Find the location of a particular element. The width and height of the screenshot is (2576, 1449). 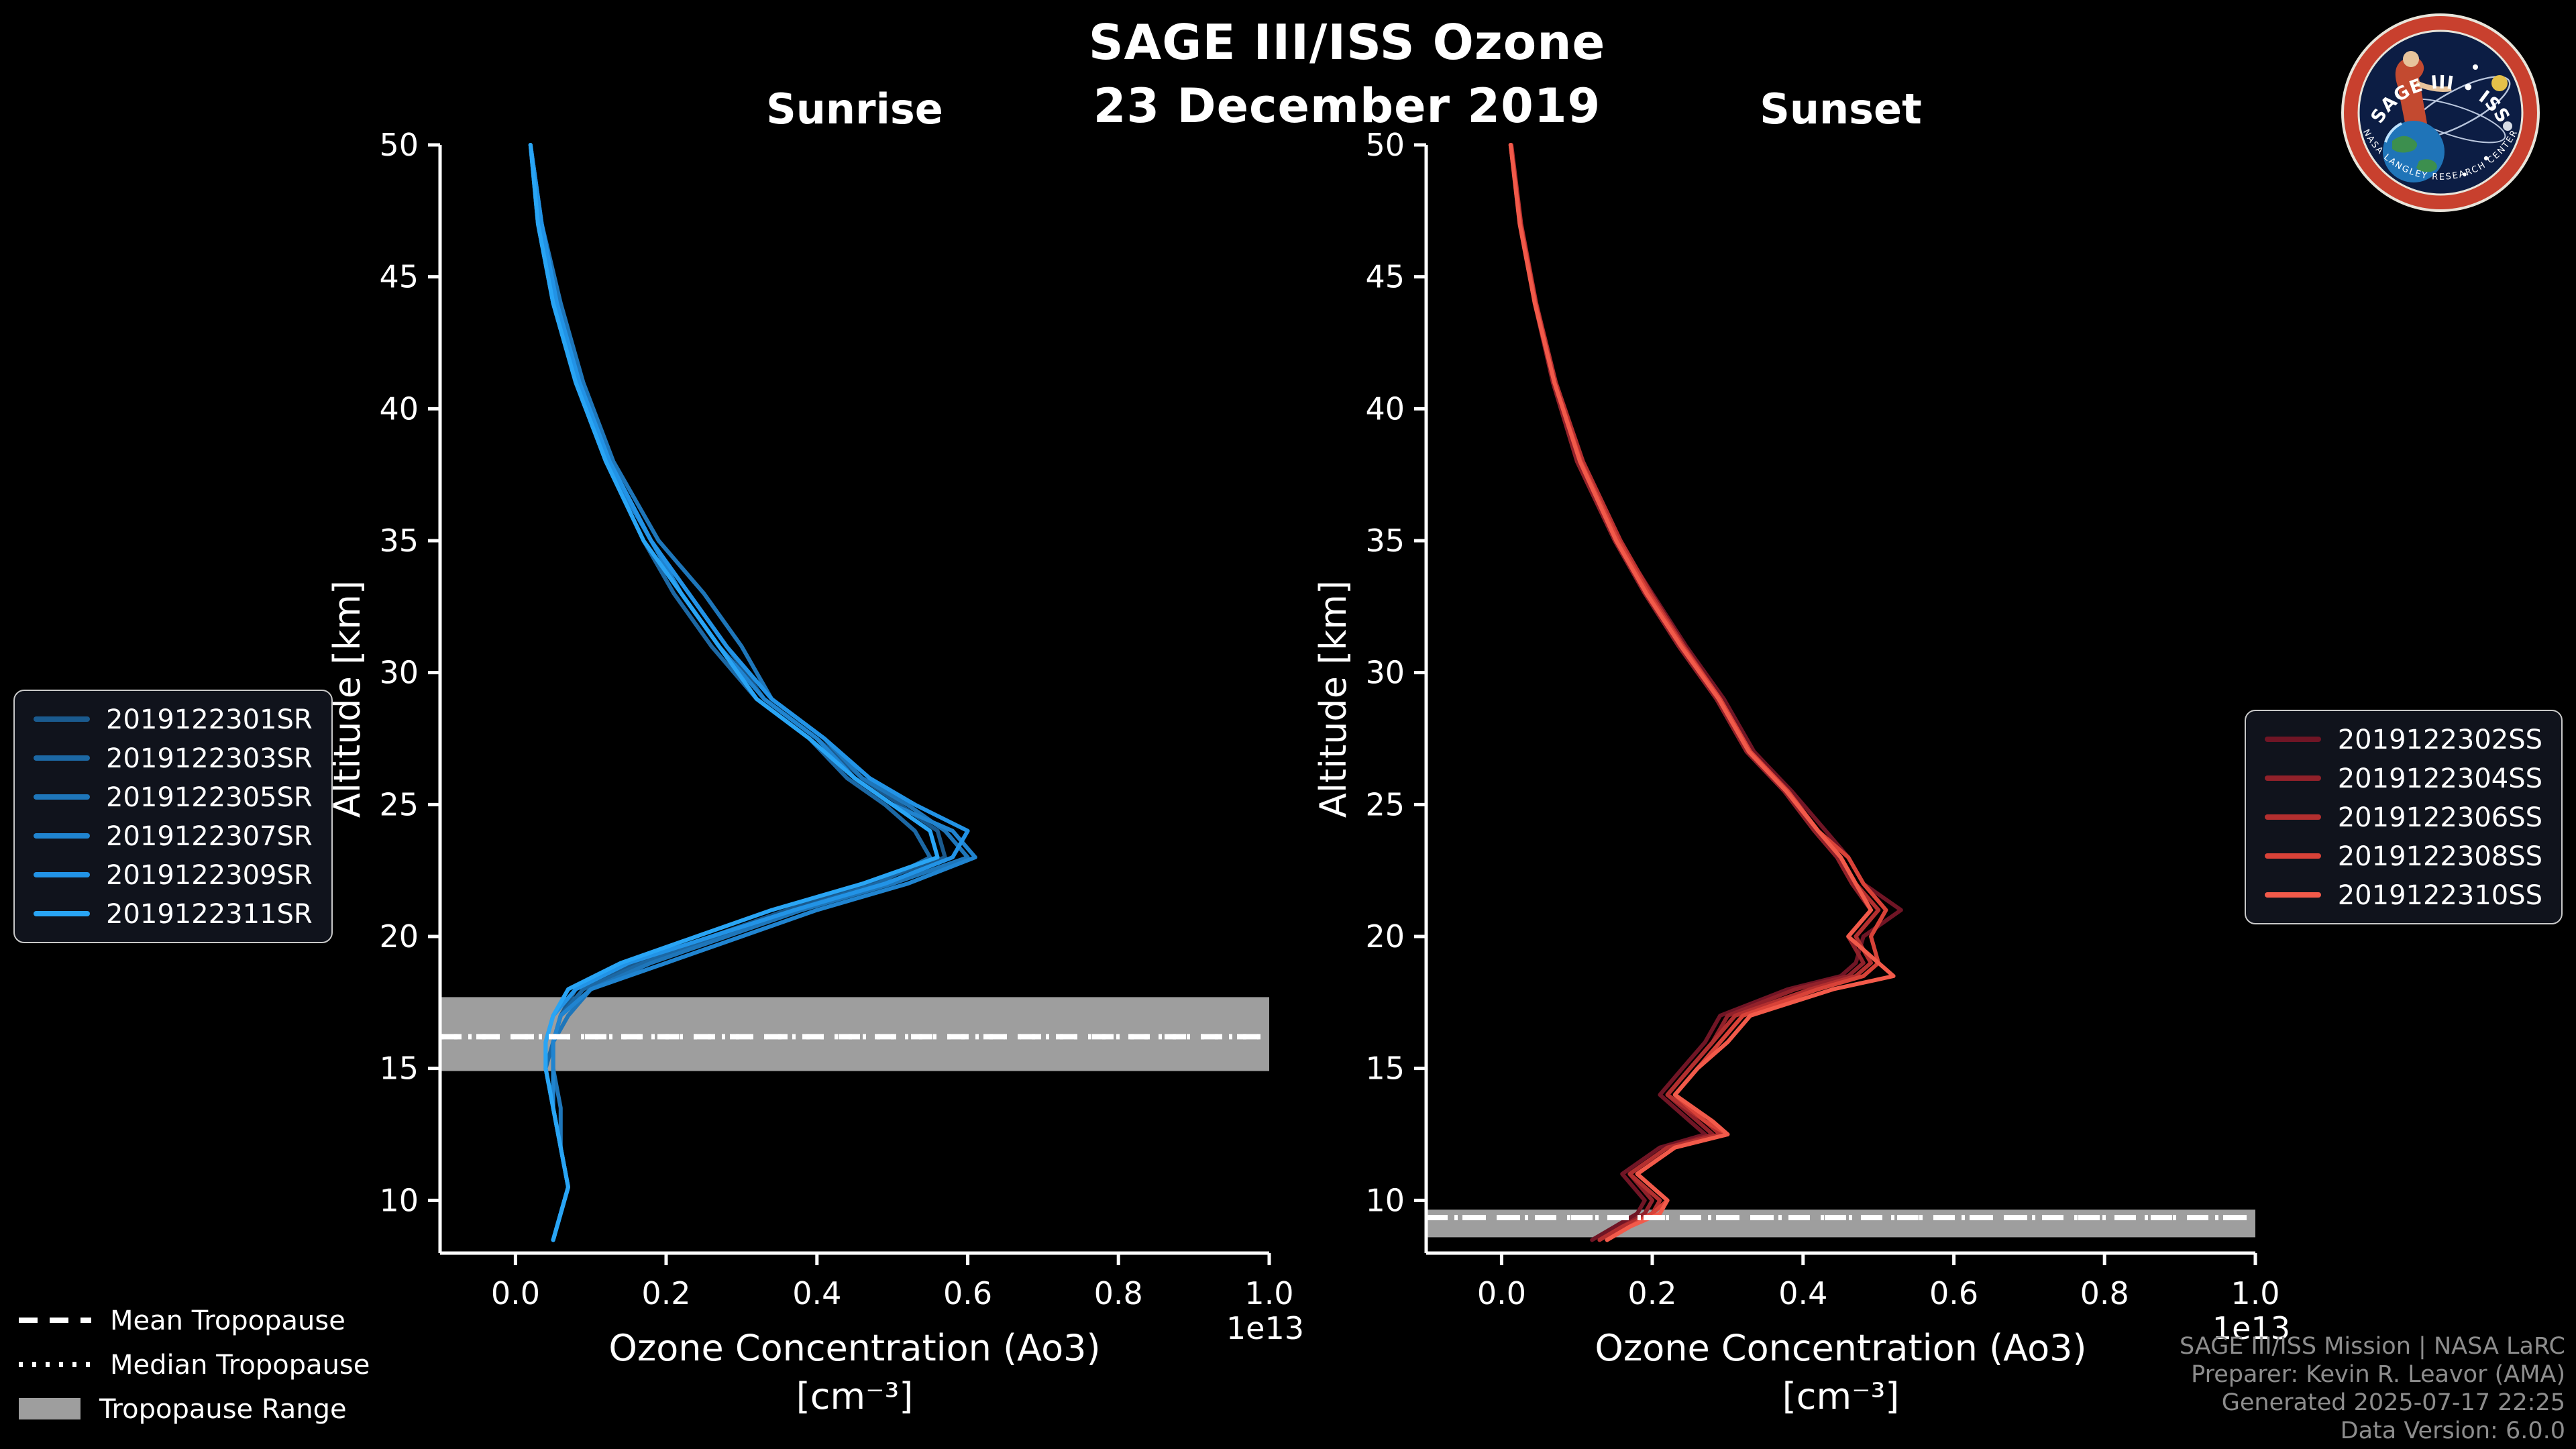

legend-item-label: 2019122308SS is located at coordinates (2439, 856).